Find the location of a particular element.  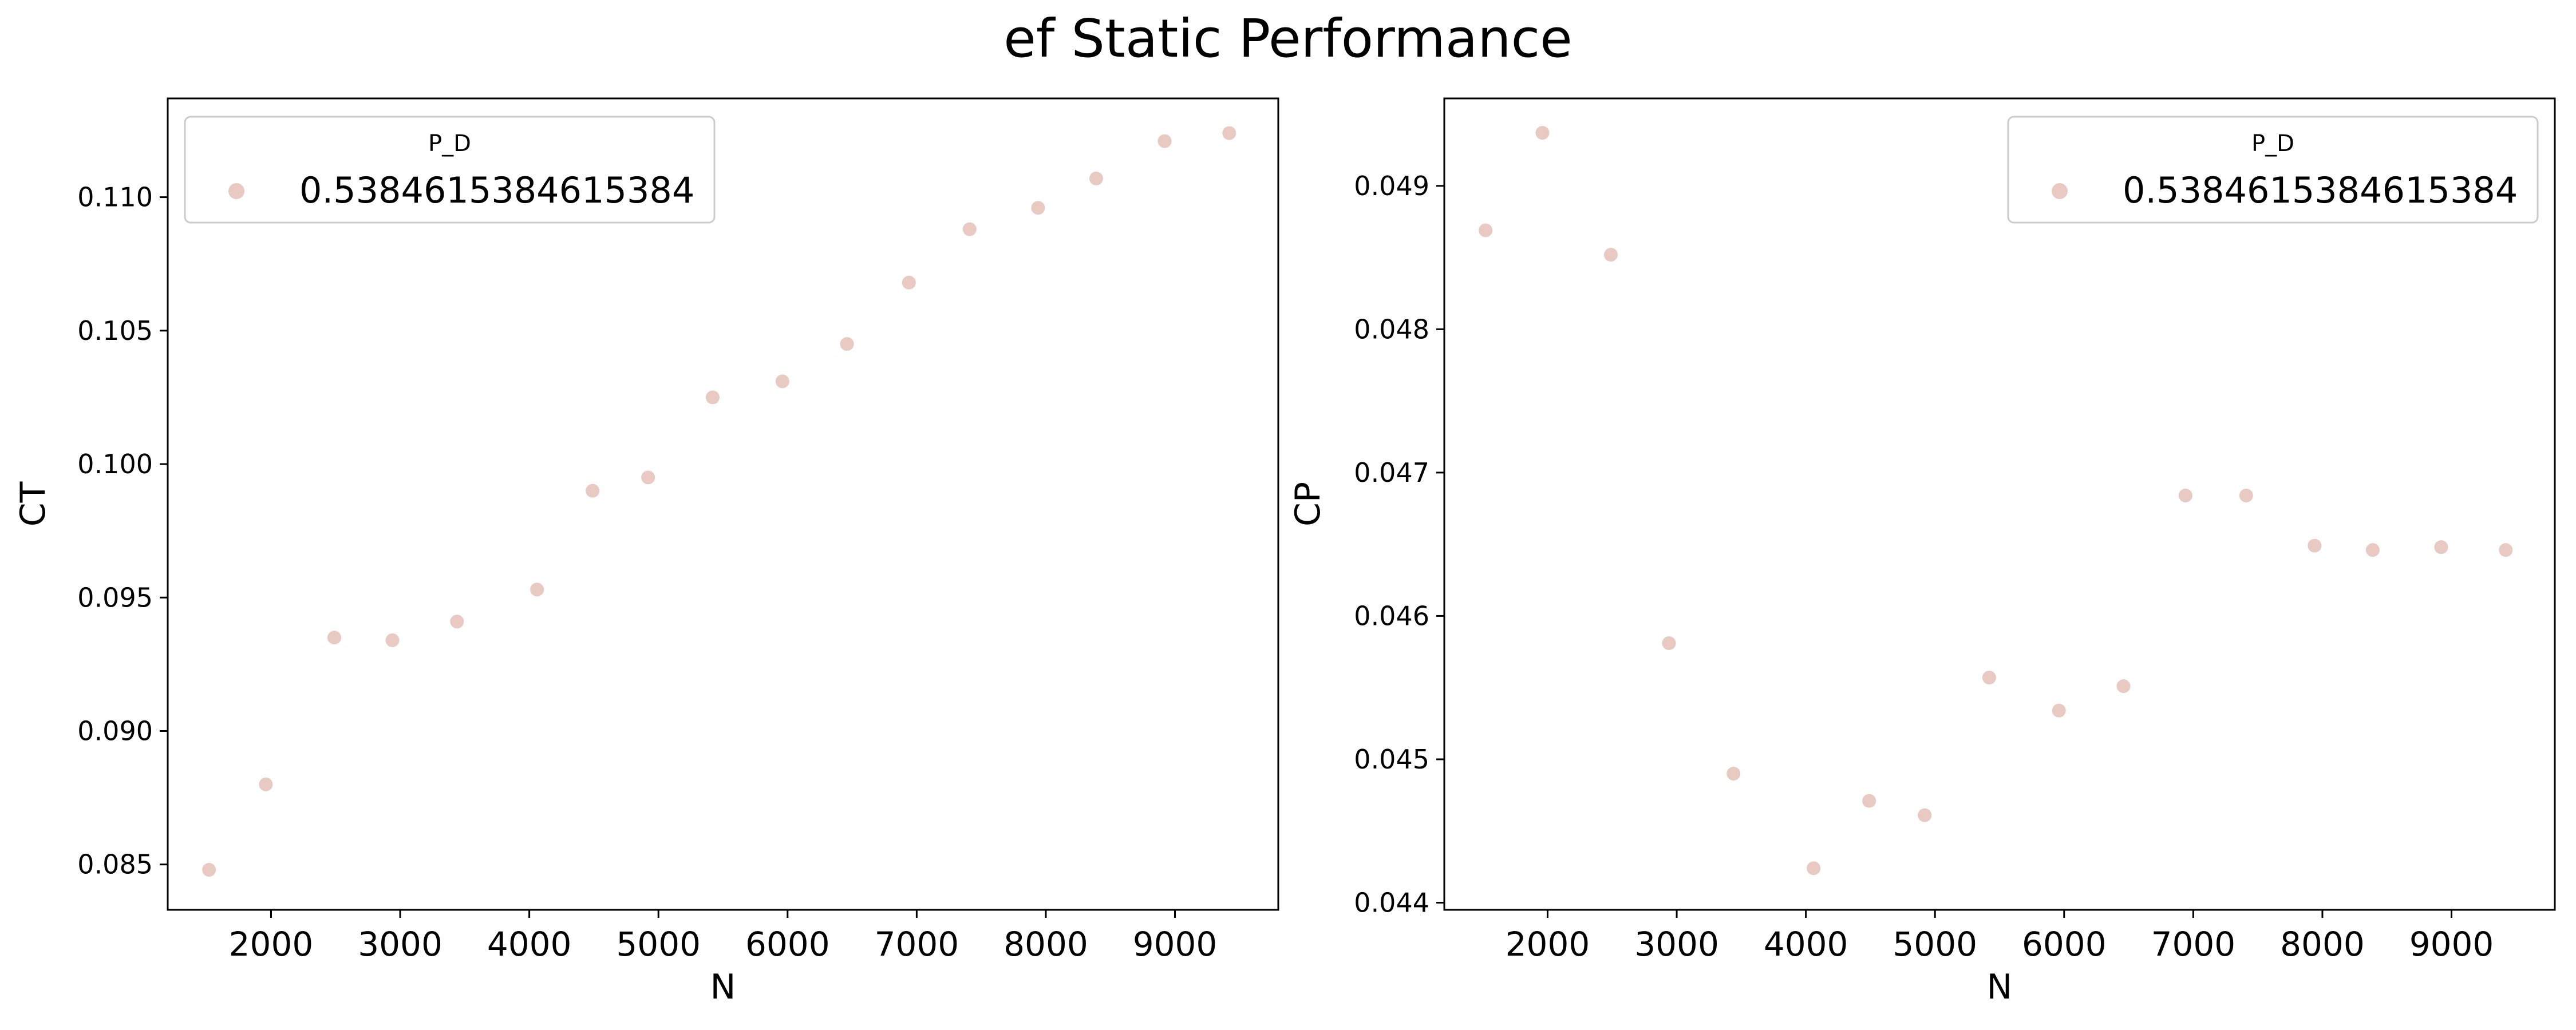

y-tick-label: 0.045 is located at coordinates (1391, 759).